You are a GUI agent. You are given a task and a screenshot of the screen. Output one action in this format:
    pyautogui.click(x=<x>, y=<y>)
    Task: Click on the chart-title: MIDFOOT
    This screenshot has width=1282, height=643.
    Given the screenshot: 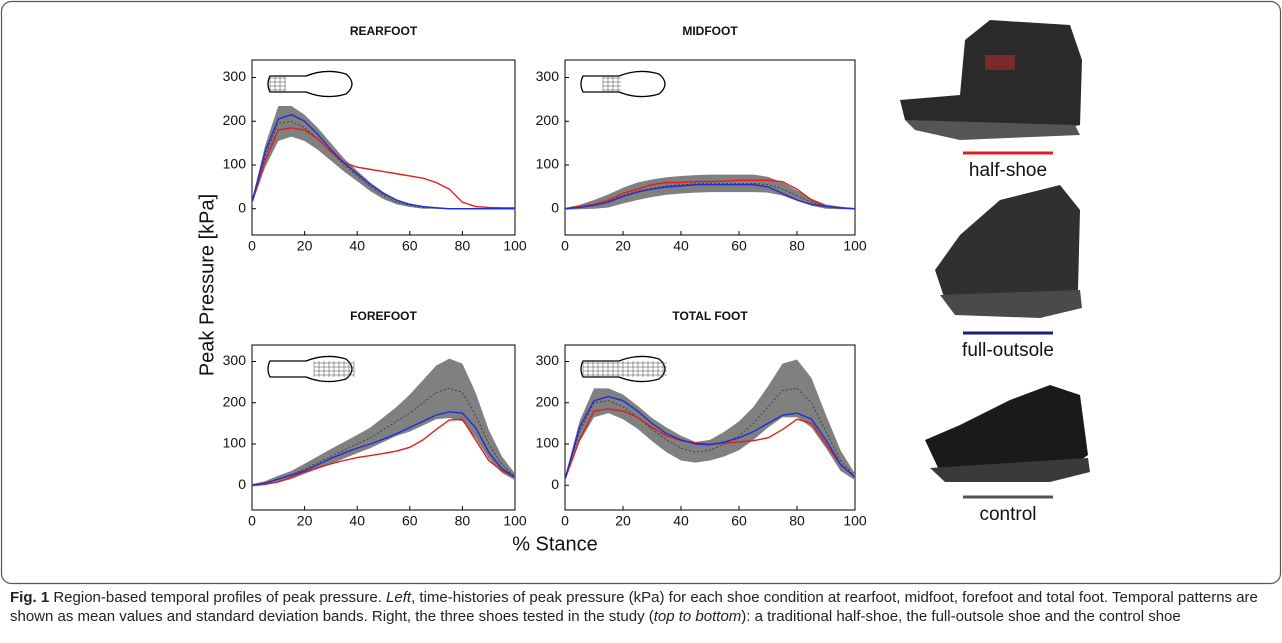 What is the action you would take?
    pyautogui.click(x=710, y=31)
    